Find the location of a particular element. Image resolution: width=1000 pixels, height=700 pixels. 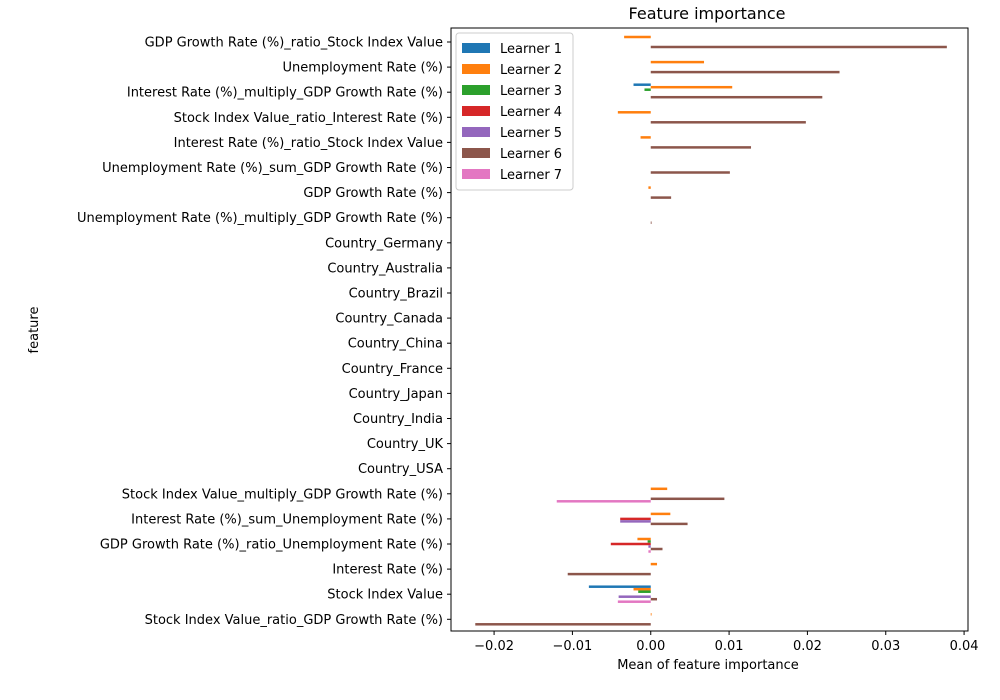

y-tick-label: Country_Japan is located at coordinates (396, 394).